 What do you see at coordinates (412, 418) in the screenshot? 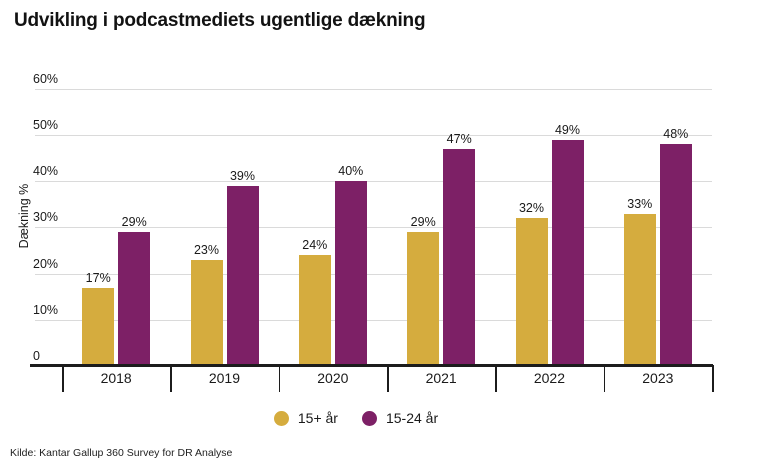
I see `legend-label: 15-24 år` at bounding box center [412, 418].